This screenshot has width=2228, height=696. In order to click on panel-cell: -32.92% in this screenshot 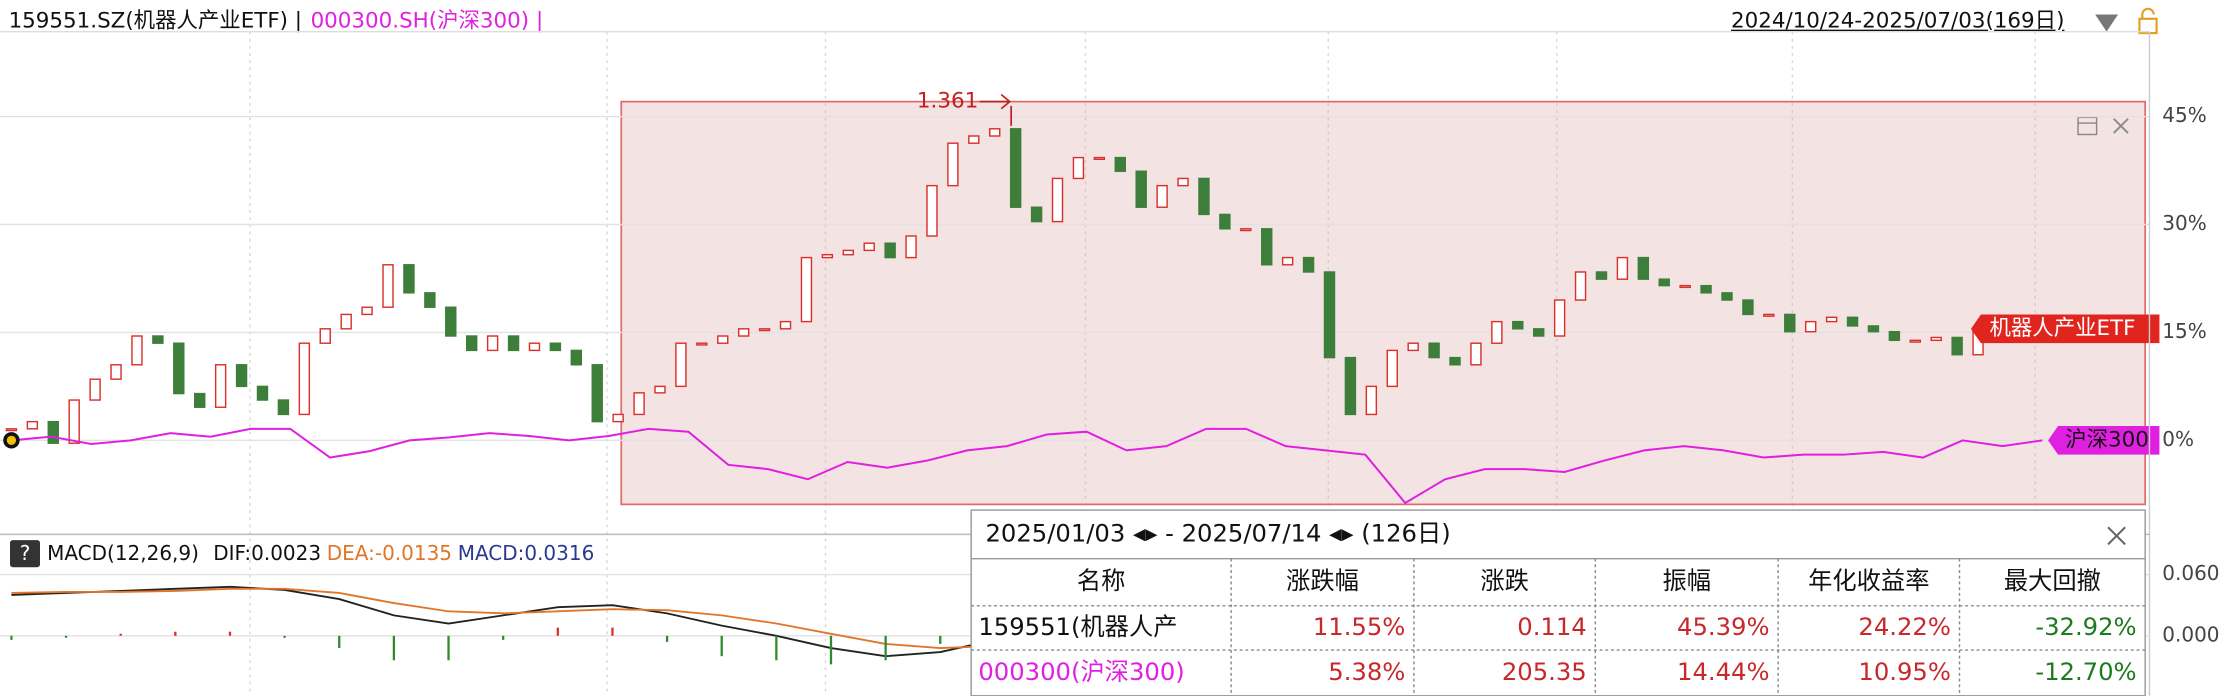, I will do `click(2085, 626)`.